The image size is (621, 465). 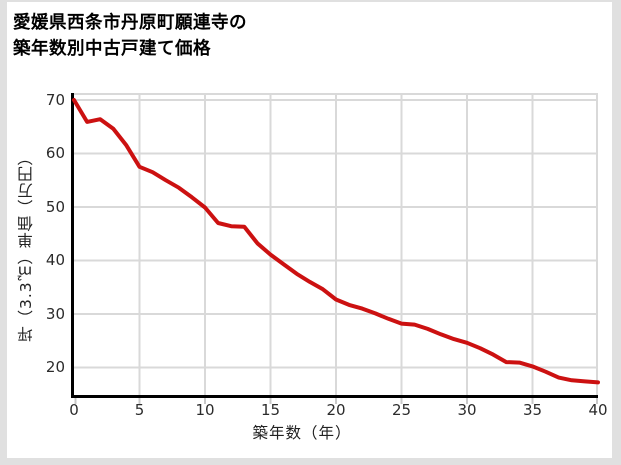 I want to click on x-tick-label: 15, so click(x=270, y=410).